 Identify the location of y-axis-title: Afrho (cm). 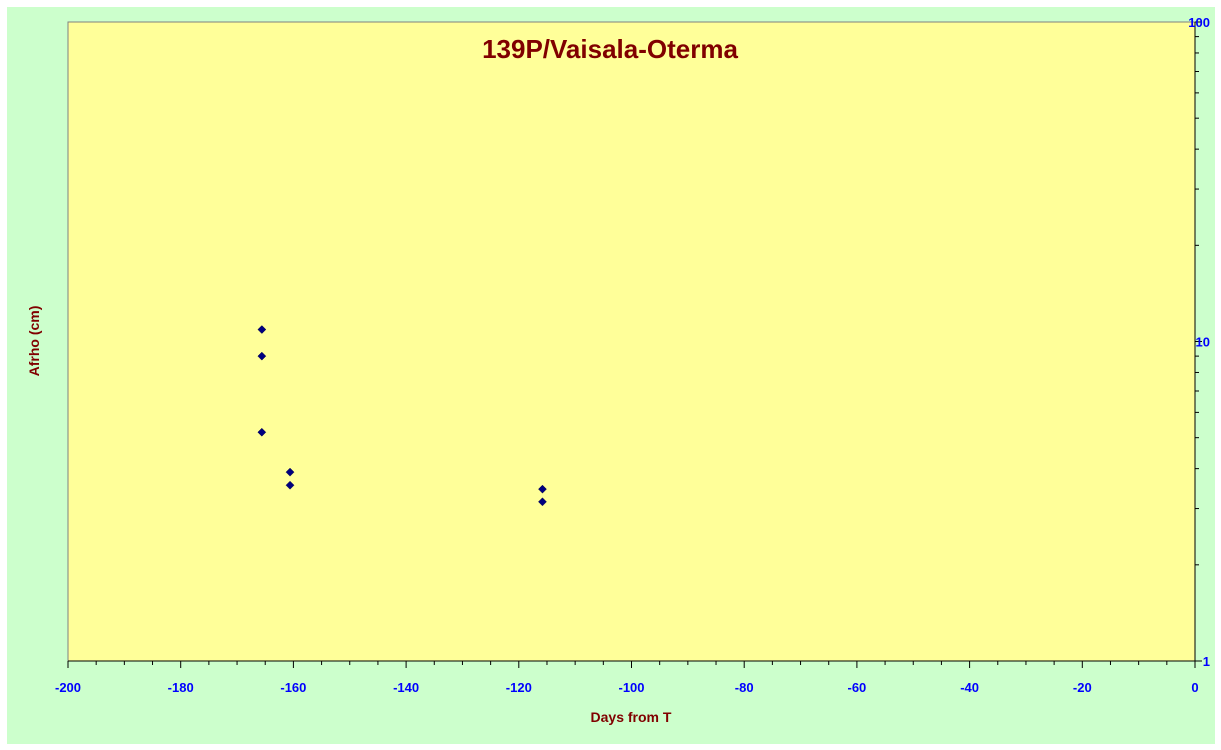
(34, 341).